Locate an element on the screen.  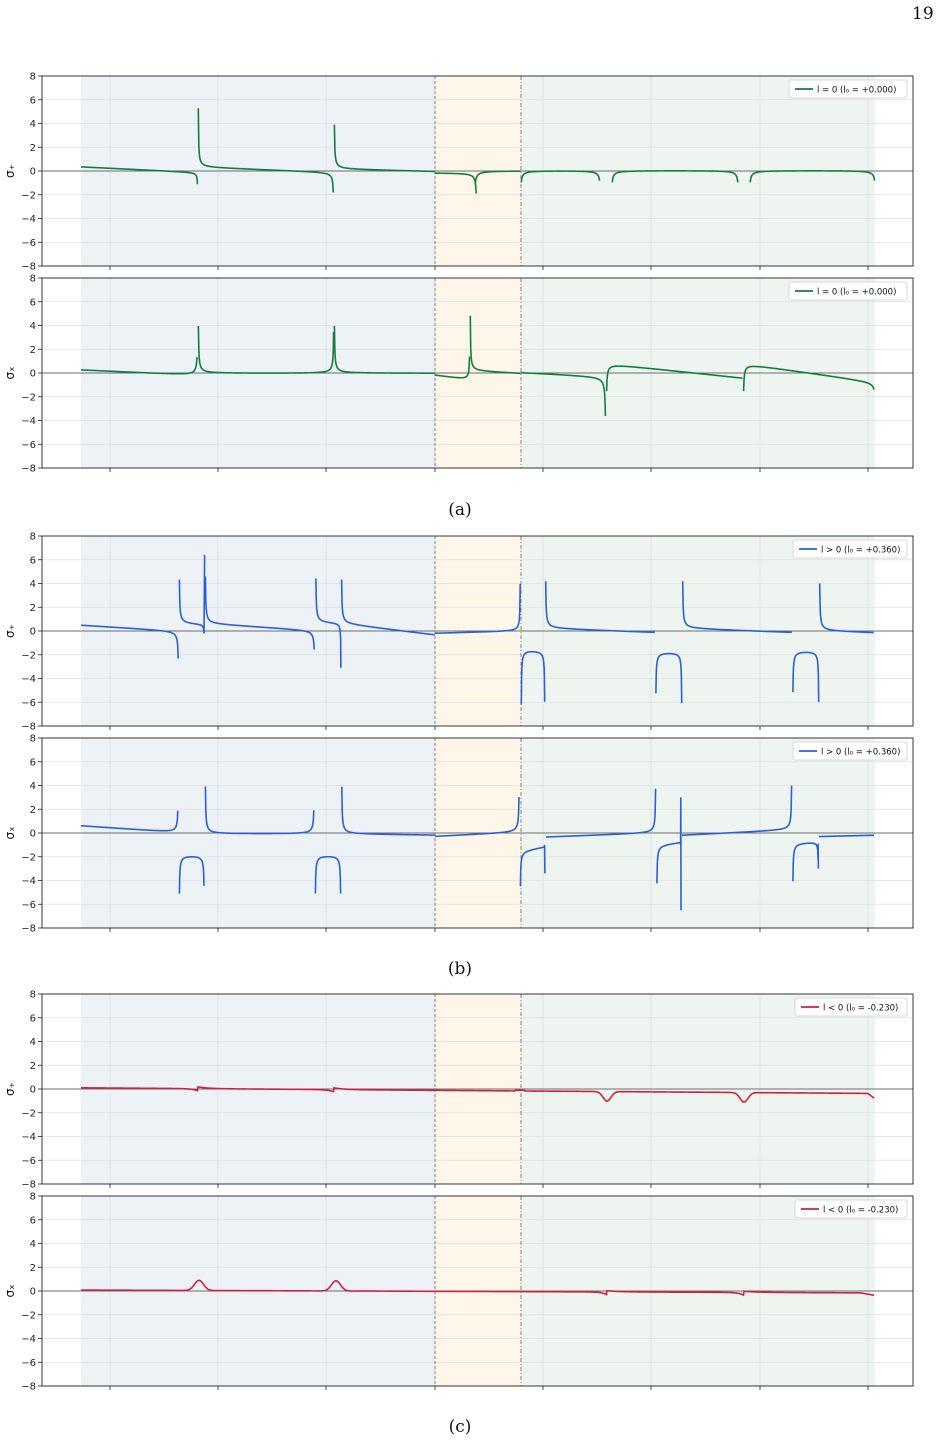
panel-b-top: −8 −6 −4 −2 0 2 4 6 8 σ₊ l > 0 (l₀ = +0.360) is located at coordinates (458, 632).